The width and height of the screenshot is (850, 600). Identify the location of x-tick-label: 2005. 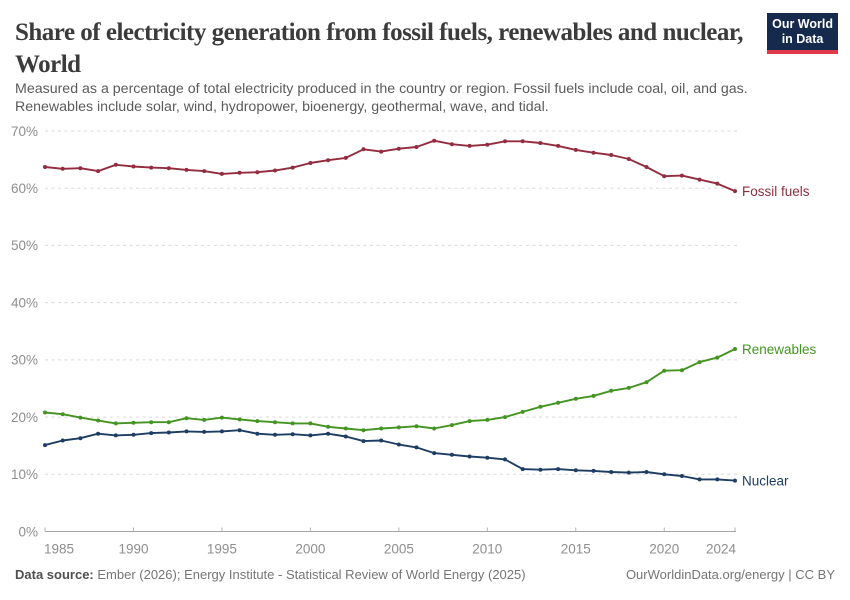
(399, 549).